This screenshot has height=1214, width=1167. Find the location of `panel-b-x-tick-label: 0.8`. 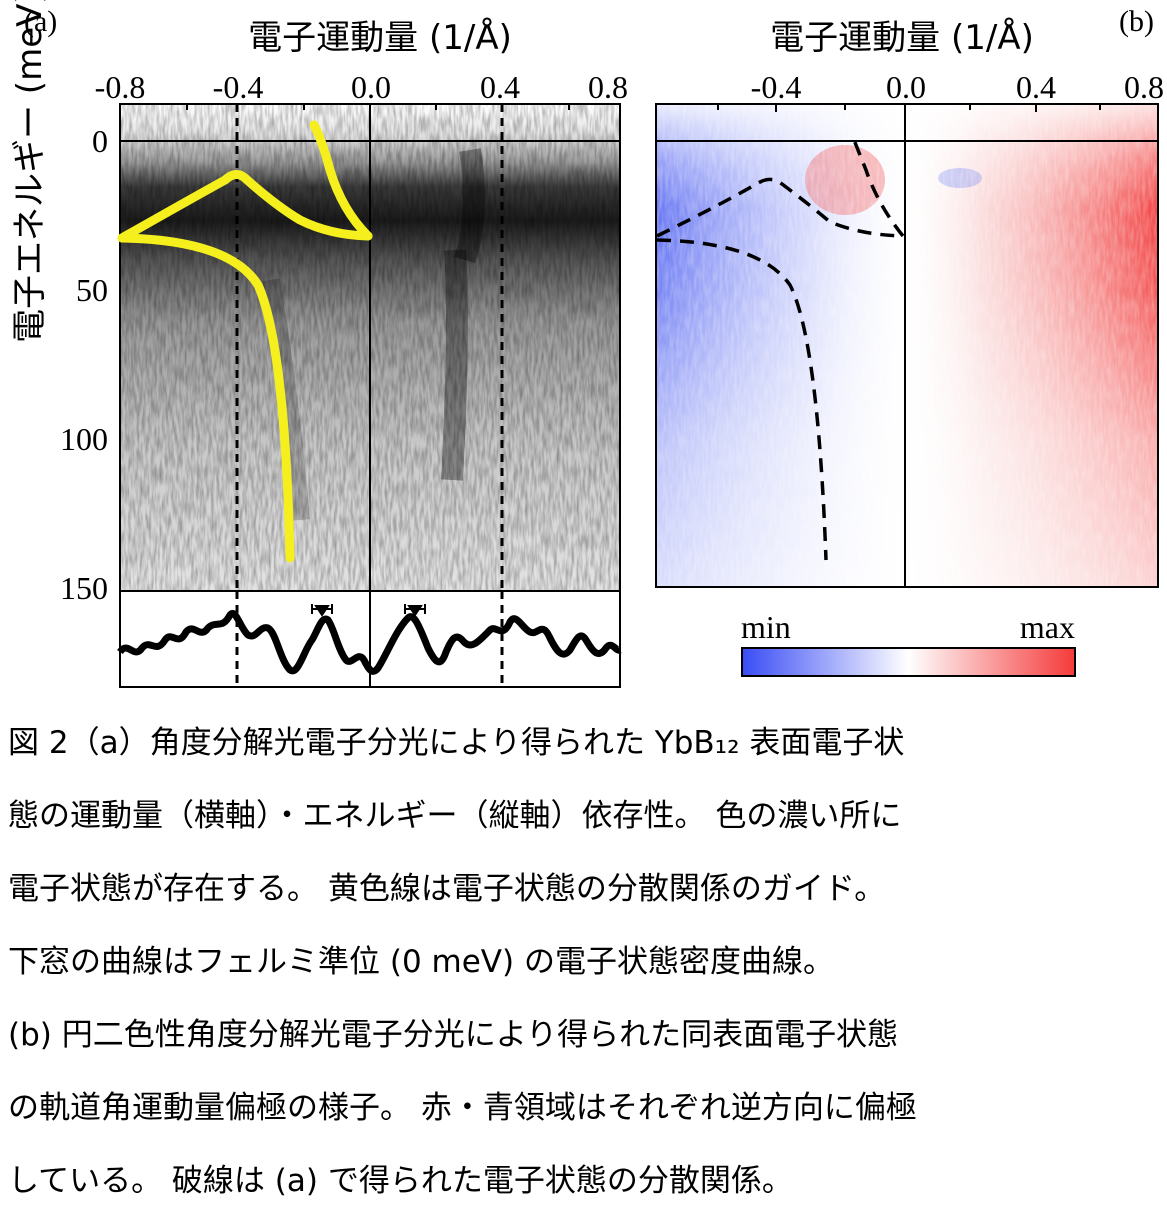

panel-b-x-tick-label: 0.8 is located at coordinates (1144, 87).